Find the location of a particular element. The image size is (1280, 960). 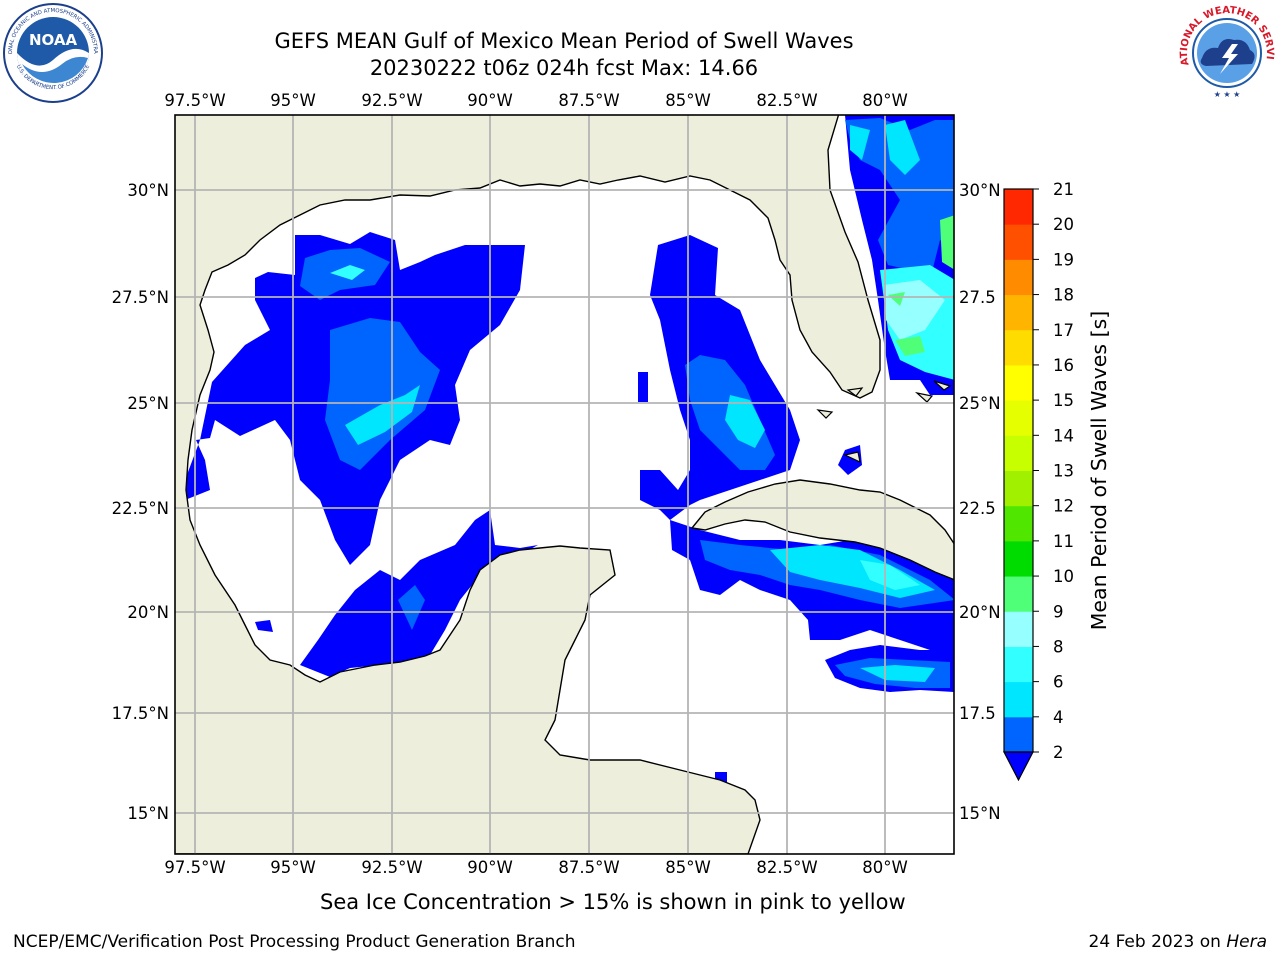

colorbar-tick-label: 16 is located at coordinates (1063, 365).